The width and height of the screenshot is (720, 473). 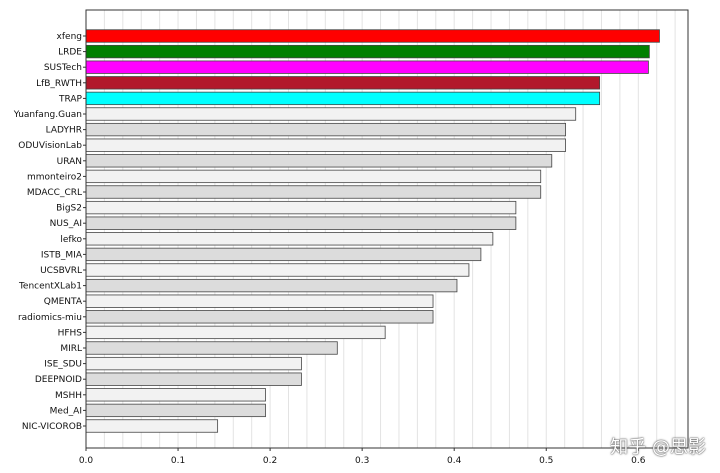 I want to click on x-tick-label: 0.0, so click(x=86, y=461).